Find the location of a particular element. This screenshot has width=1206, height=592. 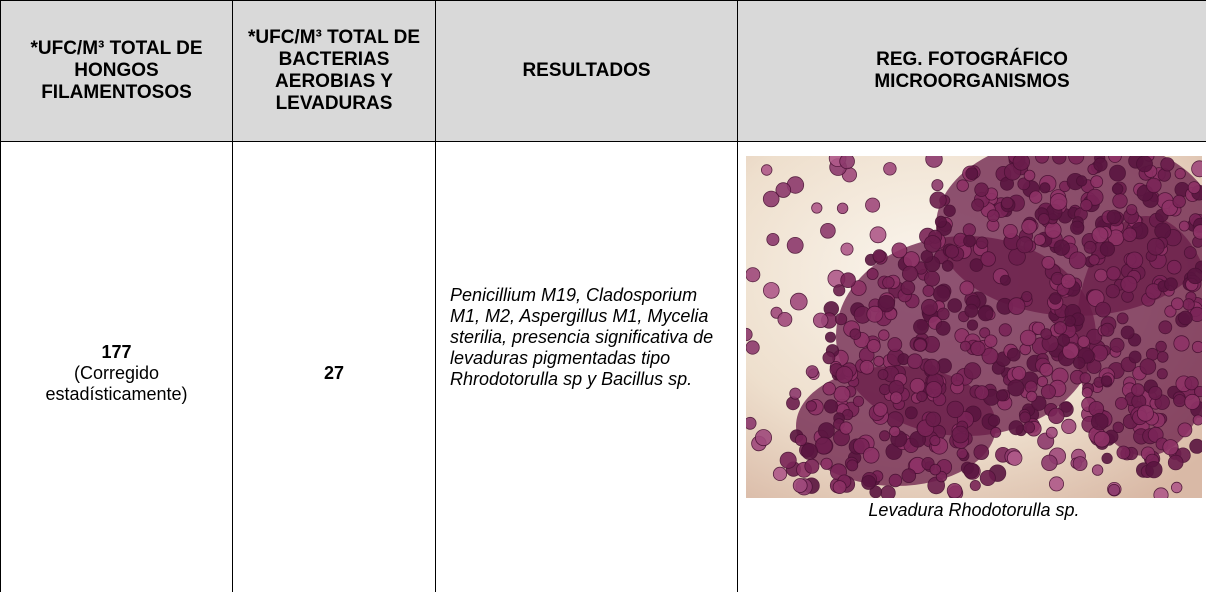

photo-caption: Levadura Rhodotorulla sp. is located at coordinates (974, 510).